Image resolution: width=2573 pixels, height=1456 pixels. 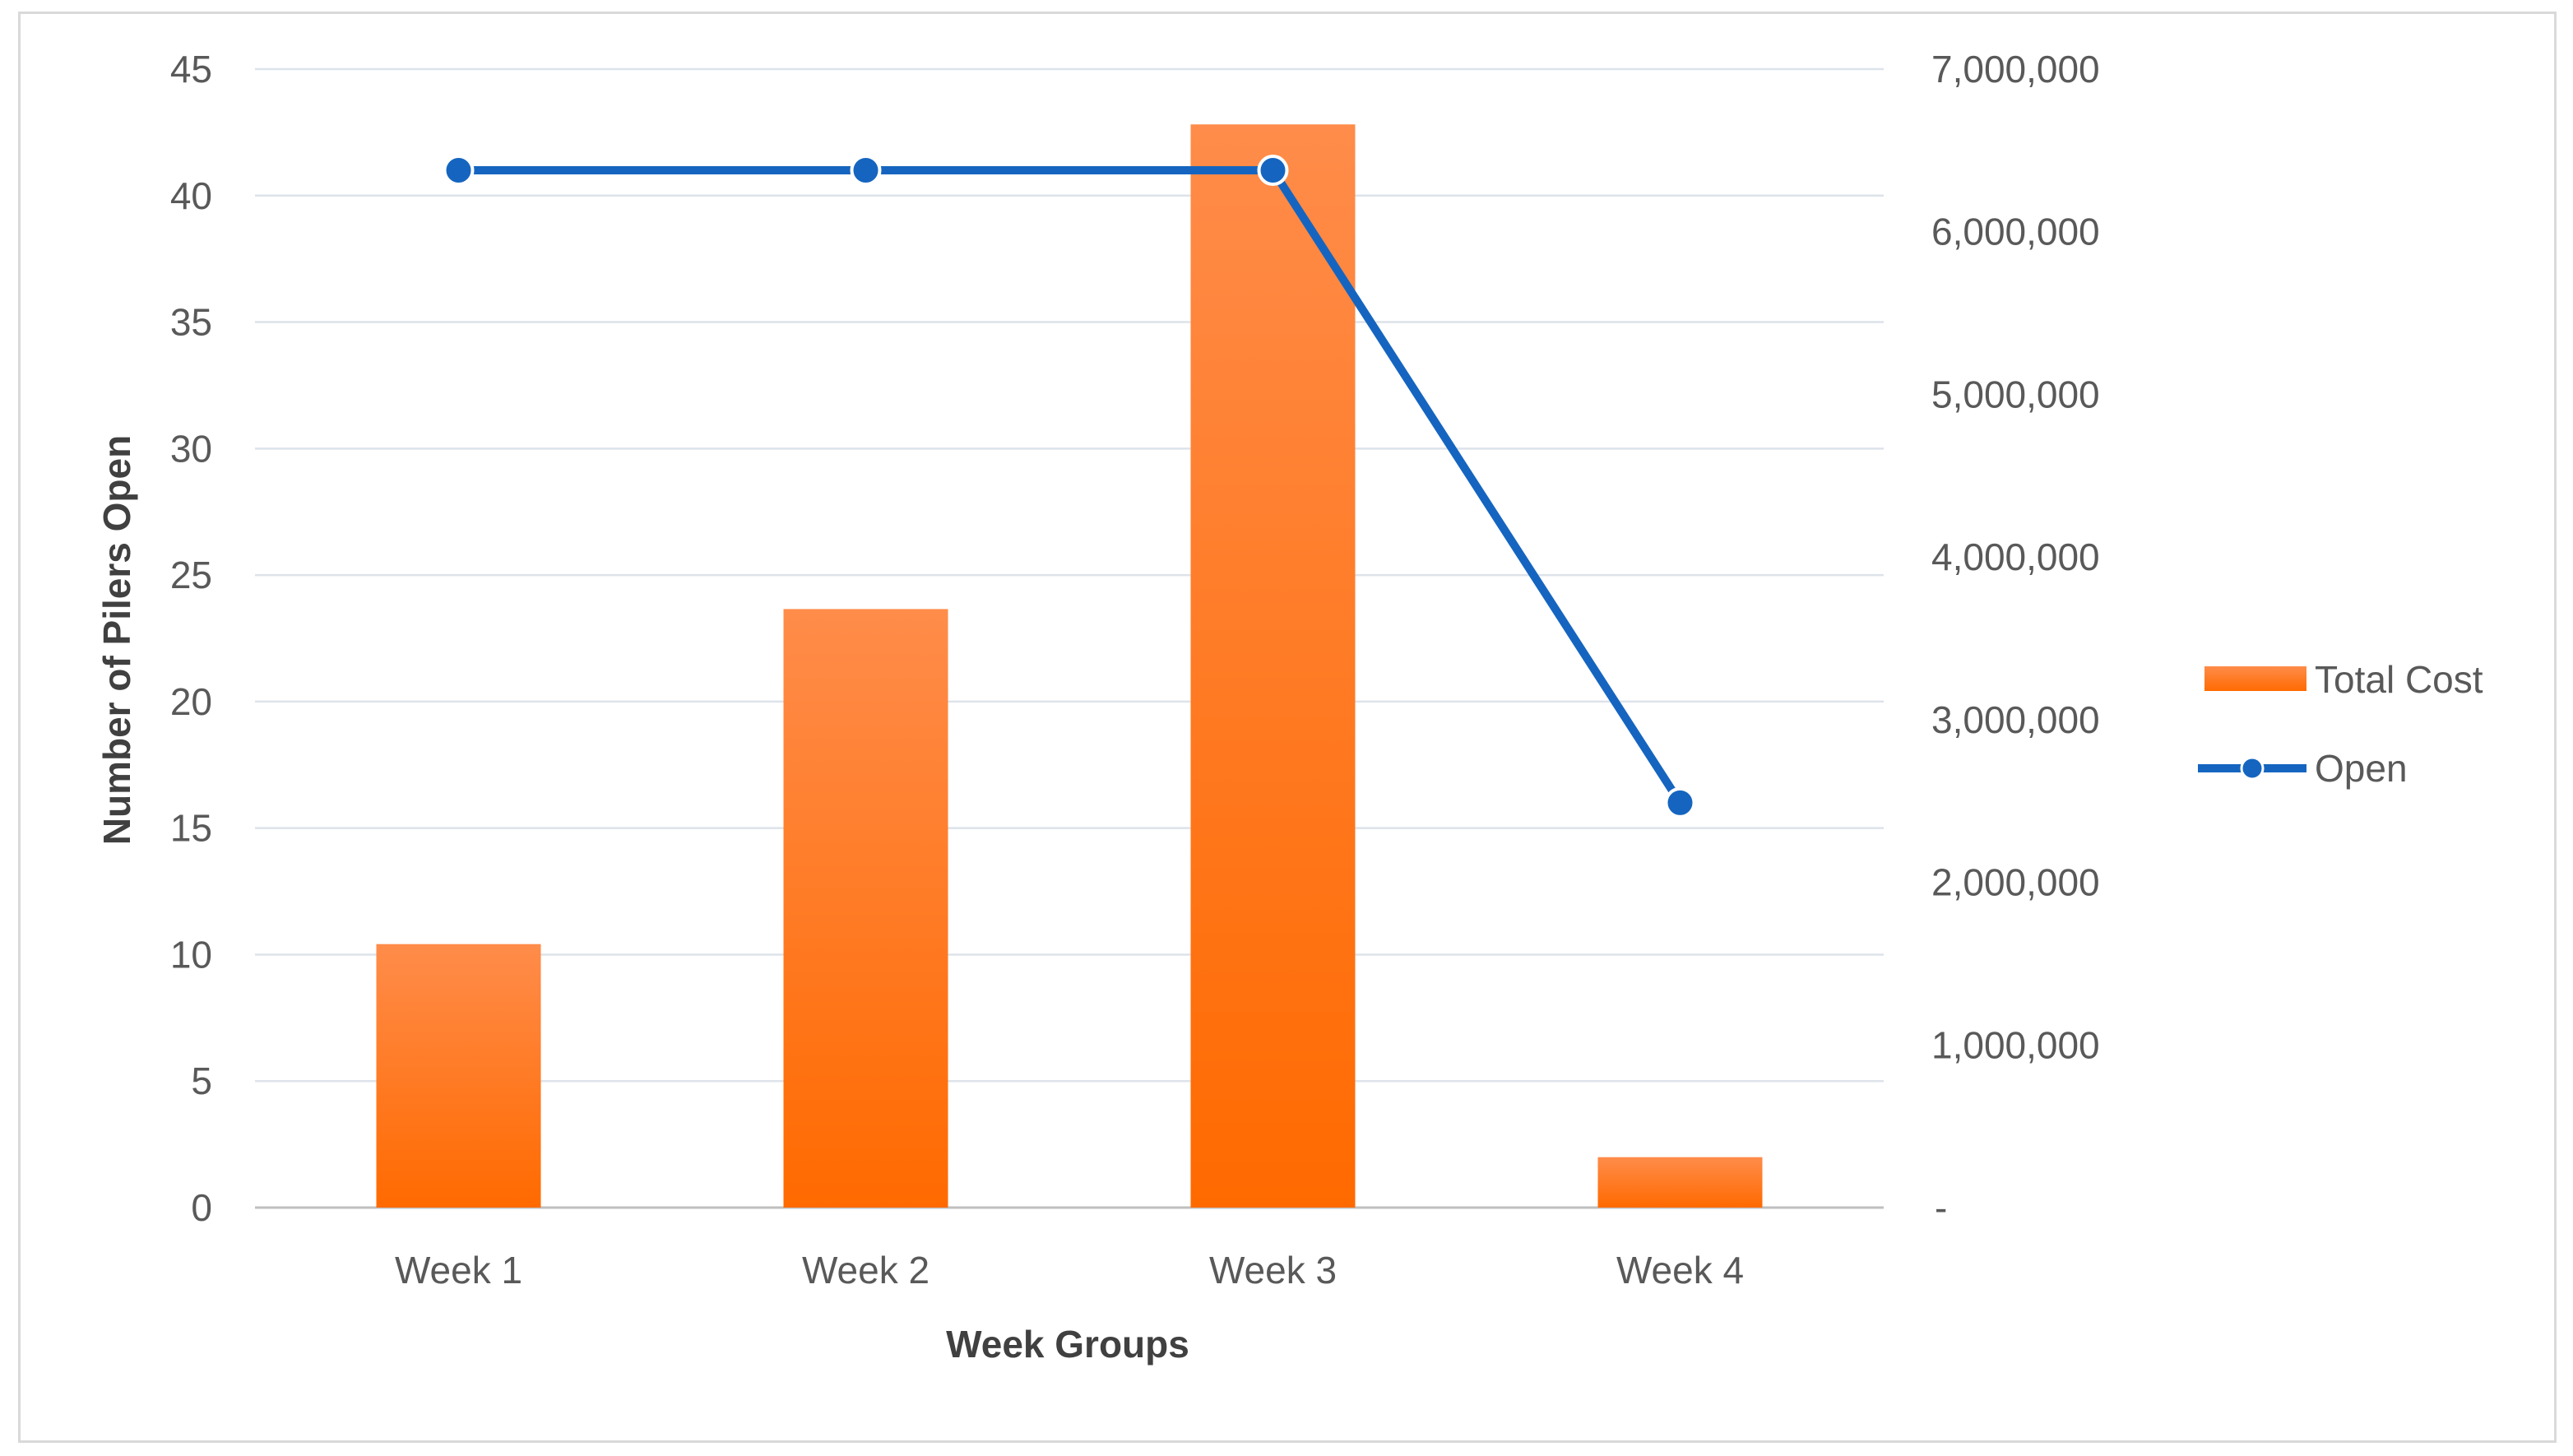 I want to click on y2-tick-label: -, so click(x=1941, y=1207).